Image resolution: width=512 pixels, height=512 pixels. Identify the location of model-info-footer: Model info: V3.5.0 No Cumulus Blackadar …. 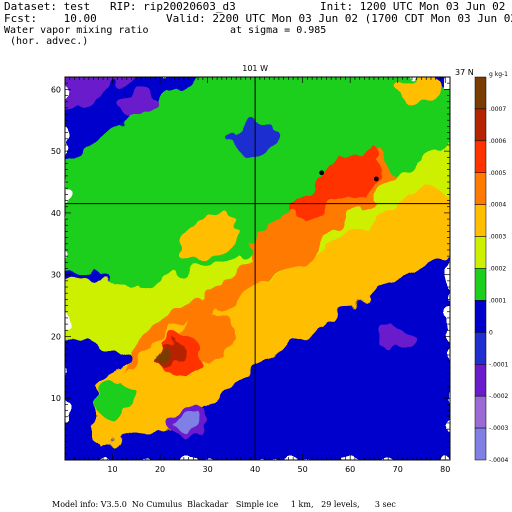
(224, 504).